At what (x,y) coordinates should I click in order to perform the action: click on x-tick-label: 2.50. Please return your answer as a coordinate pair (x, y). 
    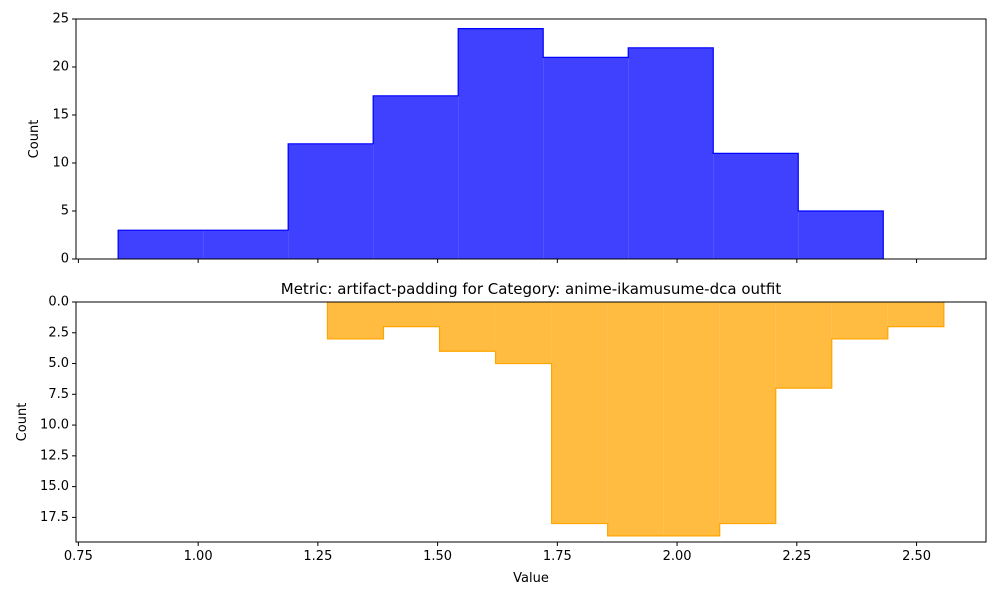
    Looking at the image, I should click on (916, 556).